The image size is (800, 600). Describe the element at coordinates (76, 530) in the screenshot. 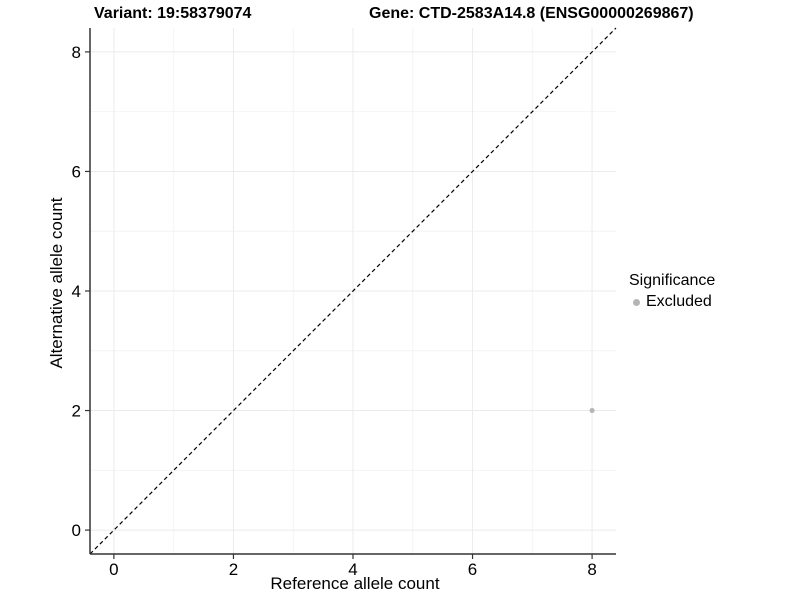

I see `y-tick-label: 0` at that location.